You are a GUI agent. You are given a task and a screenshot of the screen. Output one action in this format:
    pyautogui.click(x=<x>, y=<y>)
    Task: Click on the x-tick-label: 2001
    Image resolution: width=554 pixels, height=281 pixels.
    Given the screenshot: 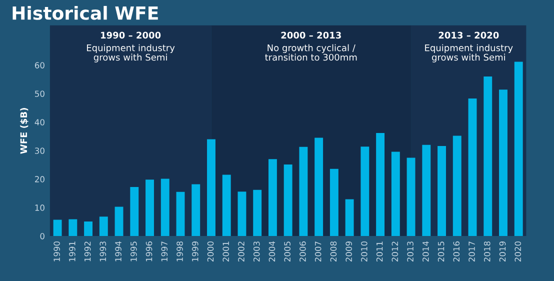 What is the action you would take?
    pyautogui.click(x=226, y=252)
    